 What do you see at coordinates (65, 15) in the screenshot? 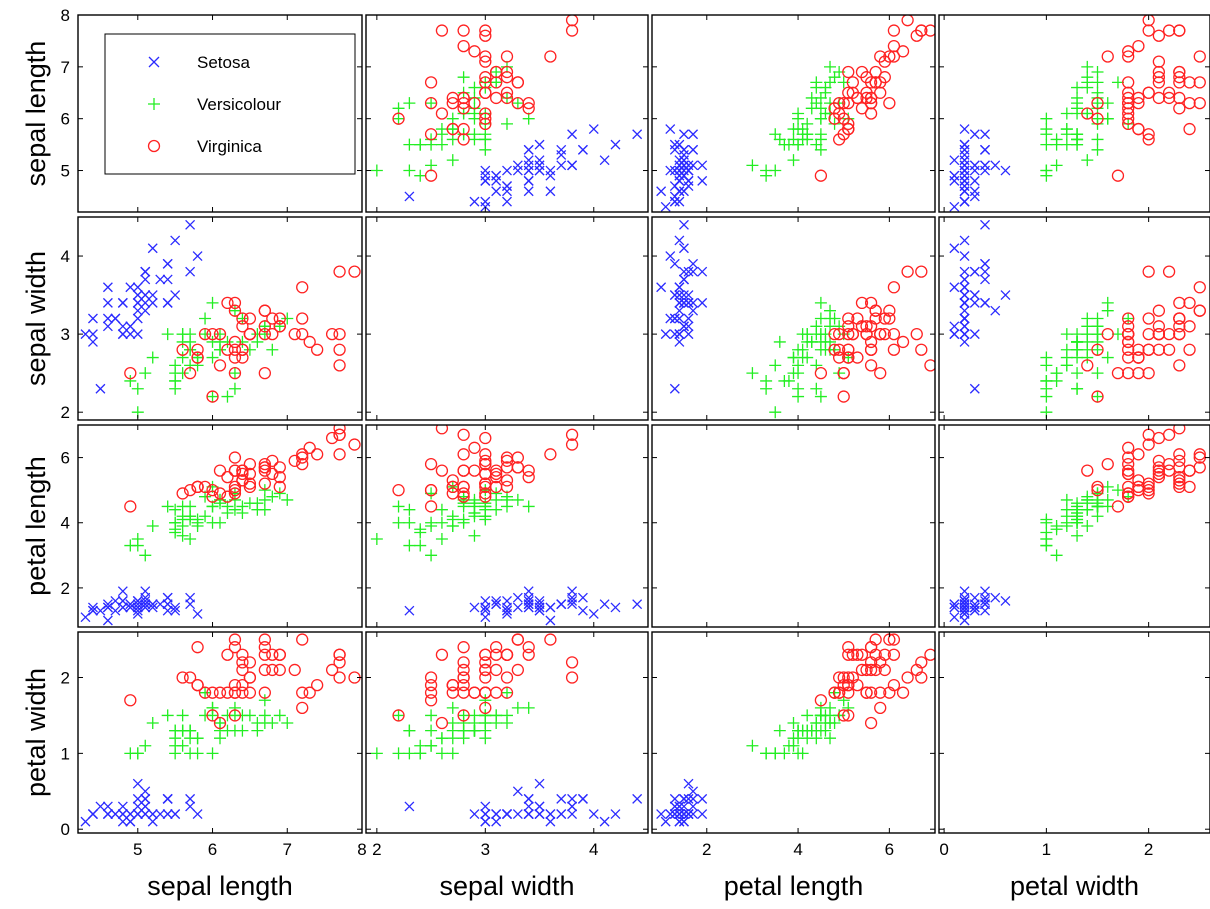
I see `y-tick-label: 8` at bounding box center [65, 15].